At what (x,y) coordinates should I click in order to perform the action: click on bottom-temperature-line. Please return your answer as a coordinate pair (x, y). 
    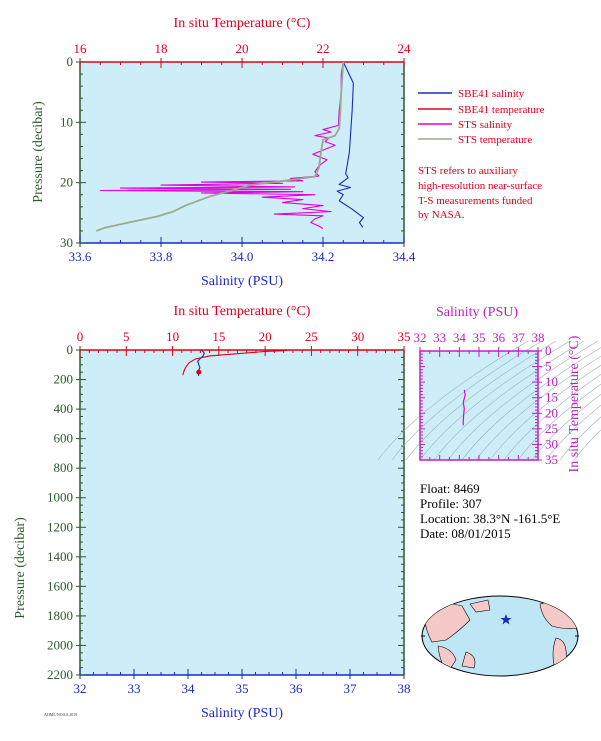
    Looking at the image, I should click on (235, 362).